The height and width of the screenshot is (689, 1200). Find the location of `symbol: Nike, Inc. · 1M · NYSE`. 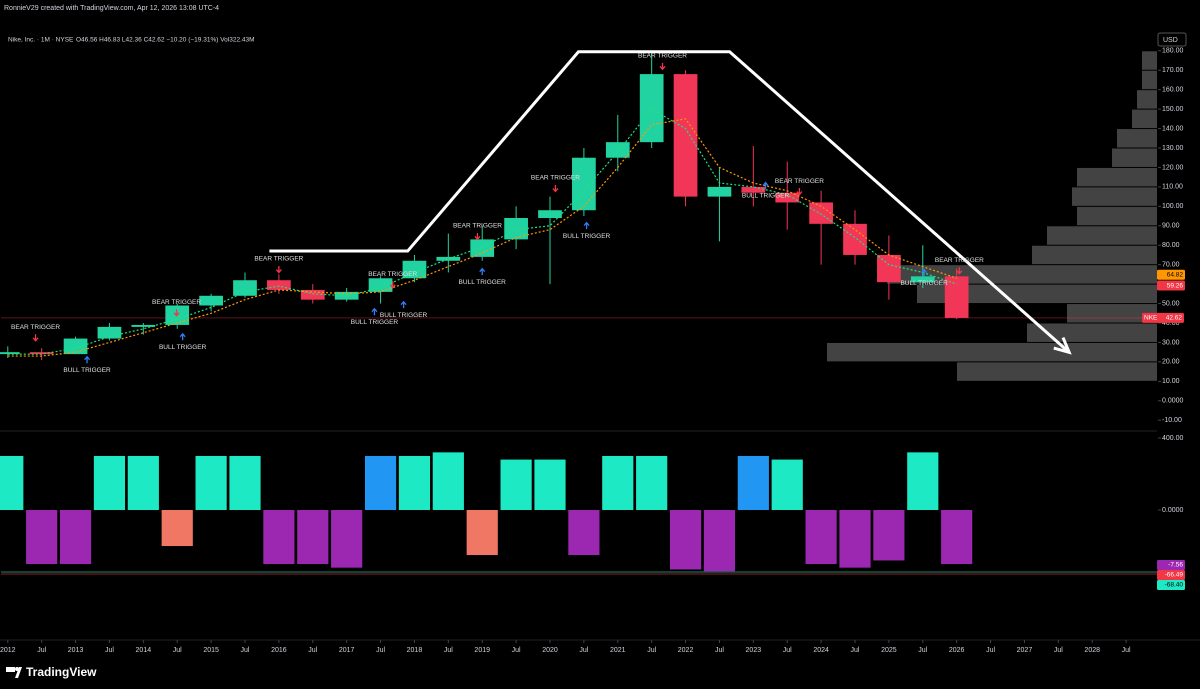

symbol: Nike, Inc. · 1M · NYSE is located at coordinates (41, 40).